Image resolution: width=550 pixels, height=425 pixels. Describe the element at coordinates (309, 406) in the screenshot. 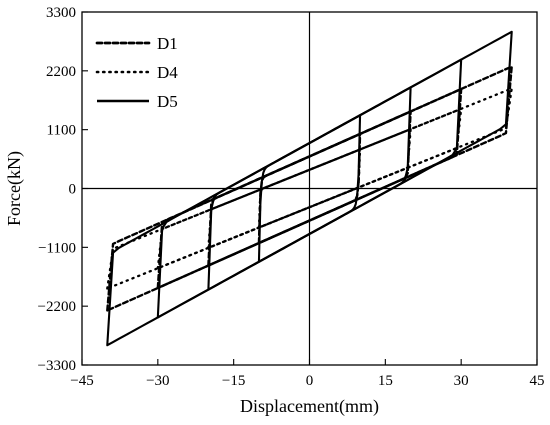

I see `x-axis-title: Displacement(mm)` at that location.